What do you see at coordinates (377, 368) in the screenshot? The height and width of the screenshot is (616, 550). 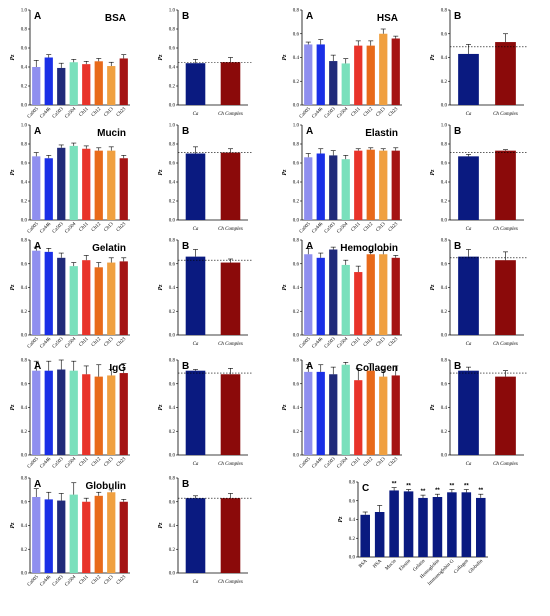 I see `panel-title: Collagen` at bounding box center [377, 368].